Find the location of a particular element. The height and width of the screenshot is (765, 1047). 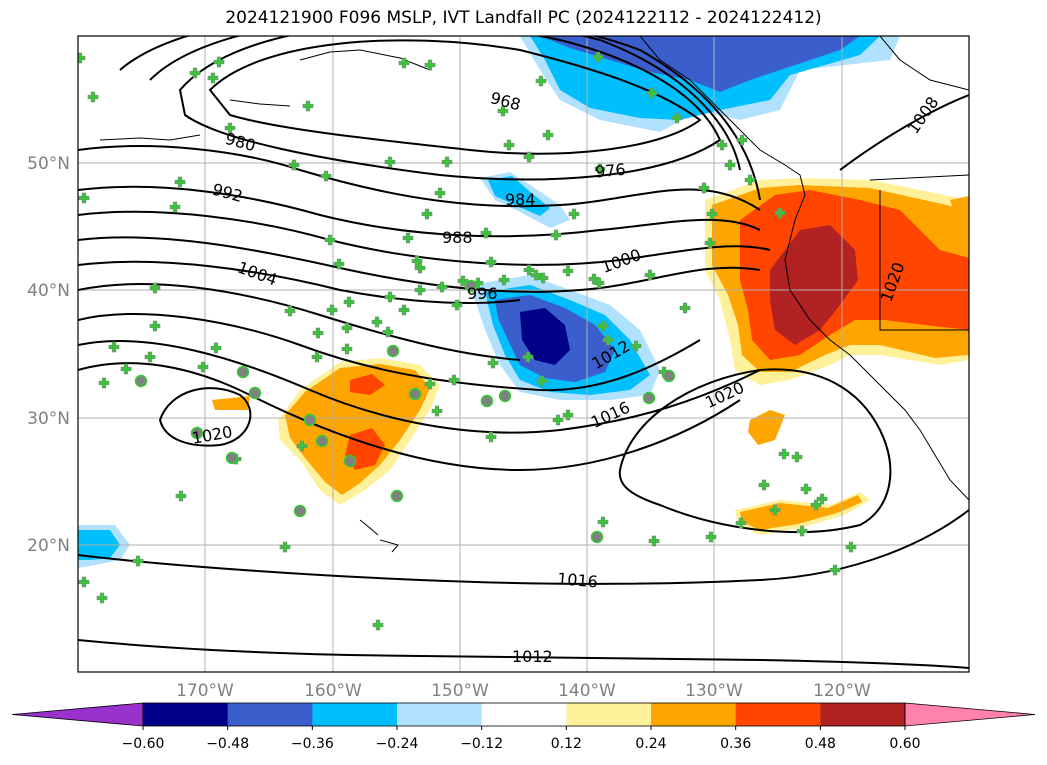

colorbar-tick-label: 0.36 is located at coordinates (735, 744).